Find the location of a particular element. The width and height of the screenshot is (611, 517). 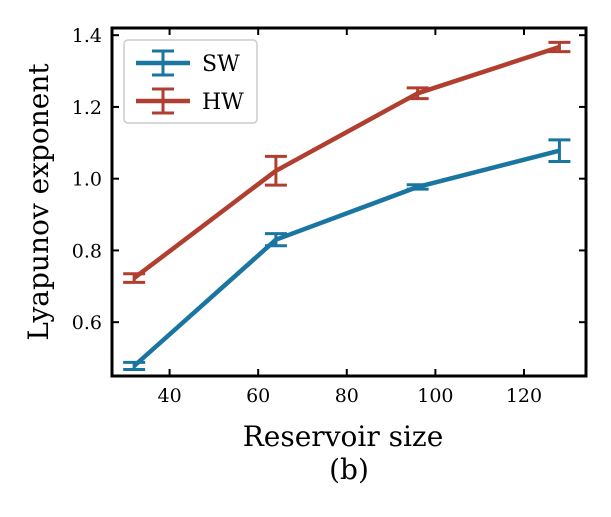

y-axis-title: Lyapunov exponent is located at coordinates (38, 202).